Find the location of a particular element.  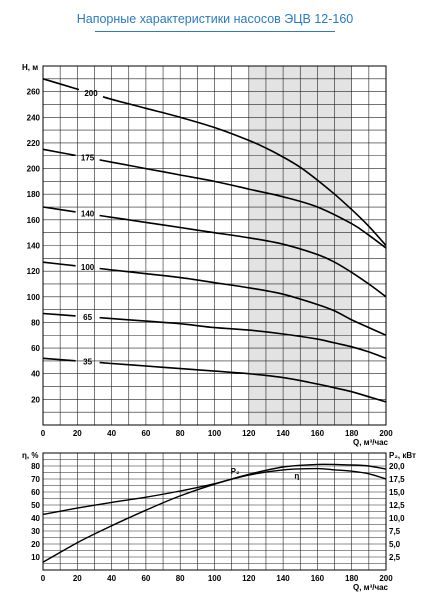

curve-label: 140 is located at coordinates (88, 214).